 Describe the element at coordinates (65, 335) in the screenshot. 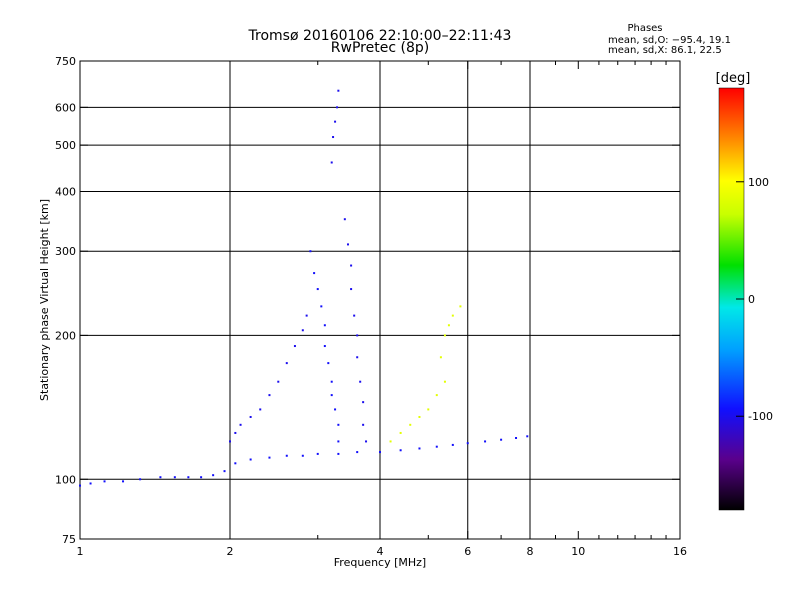

I see `y-tick-label: 200` at that location.